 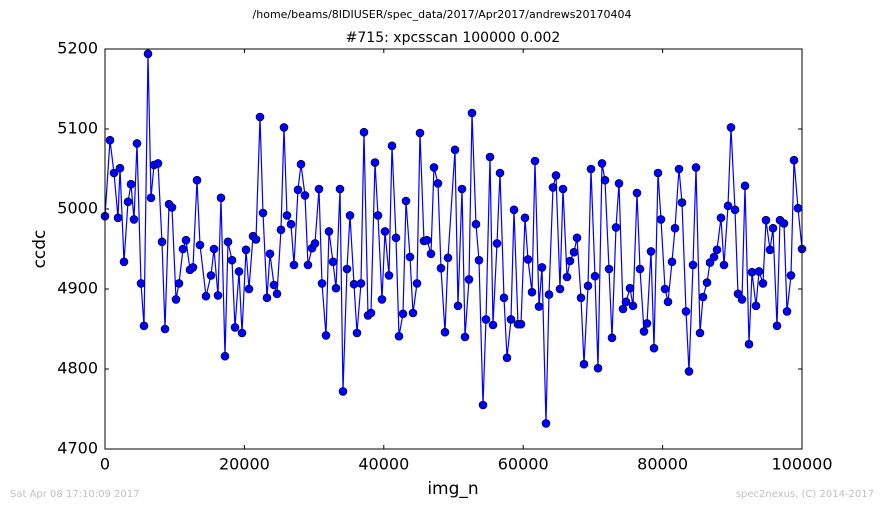 I want to click on y-tick-label: 5100, so click(x=77, y=128).